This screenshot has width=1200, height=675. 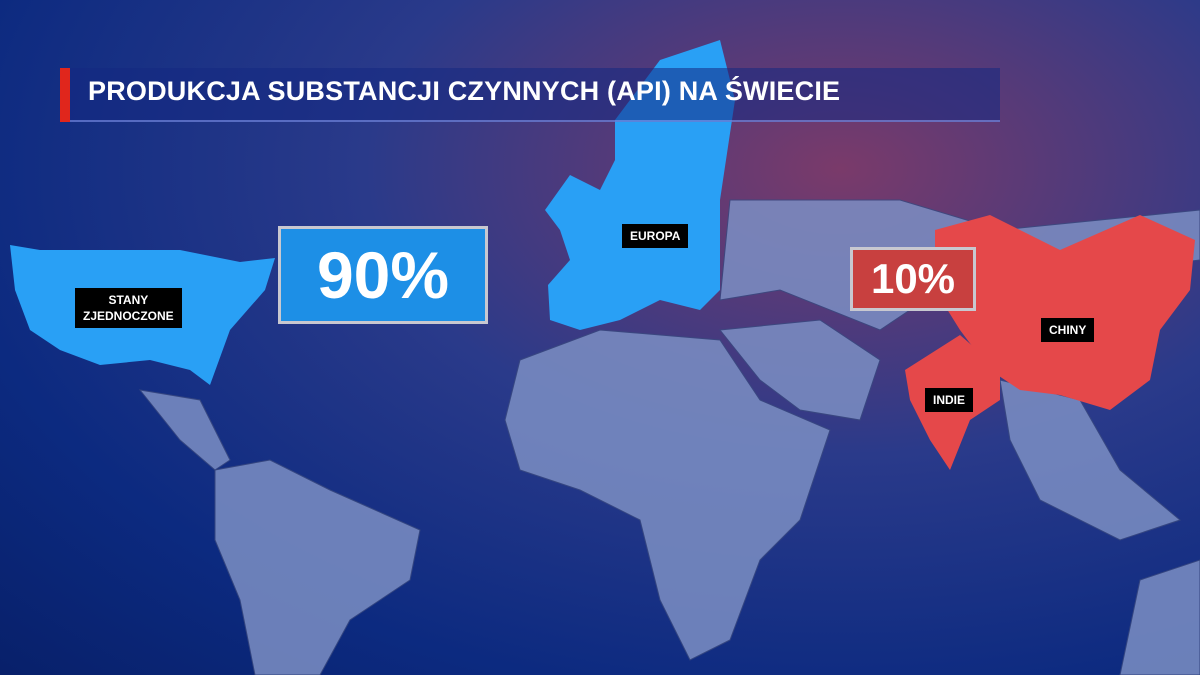 What do you see at coordinates (1065, 312) in the screenshot?
I see `china-region` at bounding box center [1065, 312].